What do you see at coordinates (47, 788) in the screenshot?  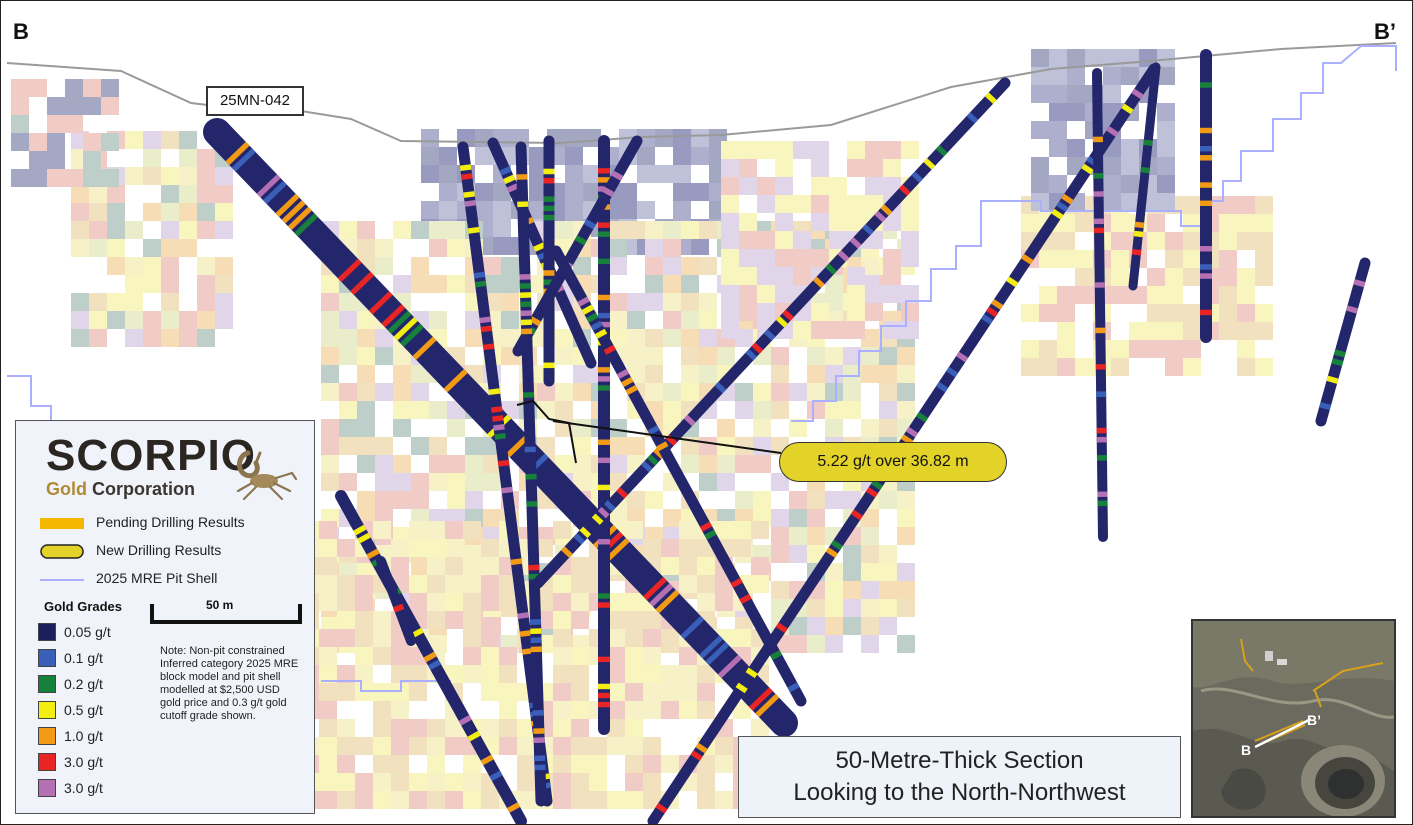 I see `grade-swatch` at bounding box center [47, 788].